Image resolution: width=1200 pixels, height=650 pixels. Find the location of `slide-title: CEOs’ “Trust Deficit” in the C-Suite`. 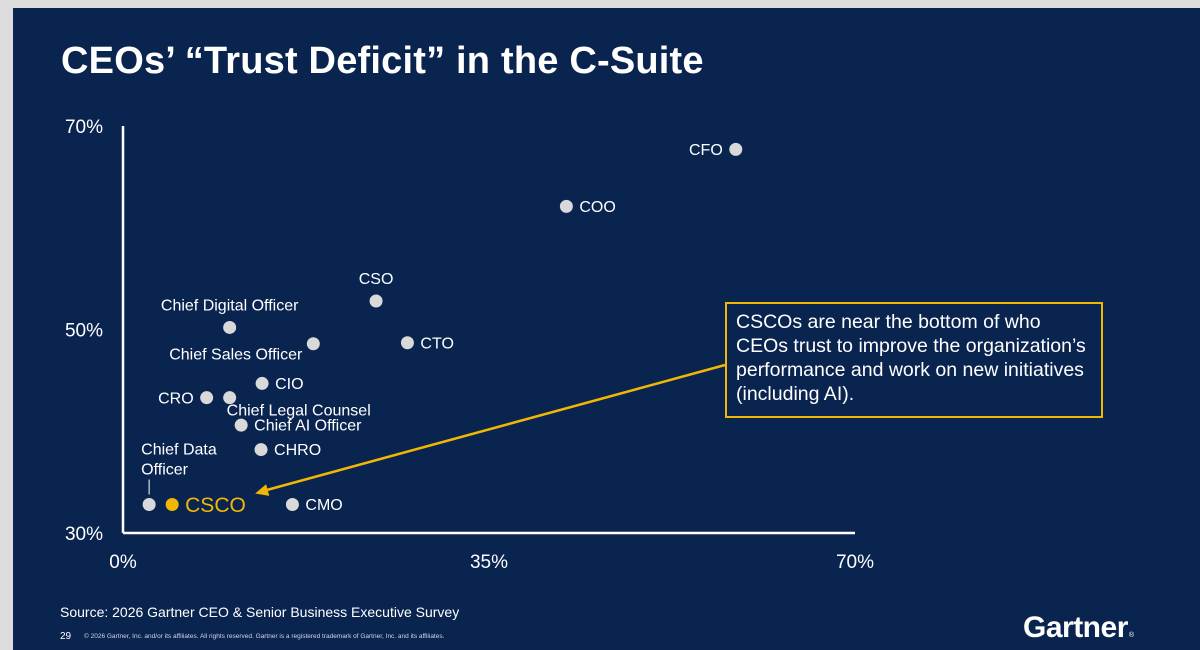

slide-title: CEOs’ “Trust Deficit” in the C-Suite is located at coordinates (382, 61).